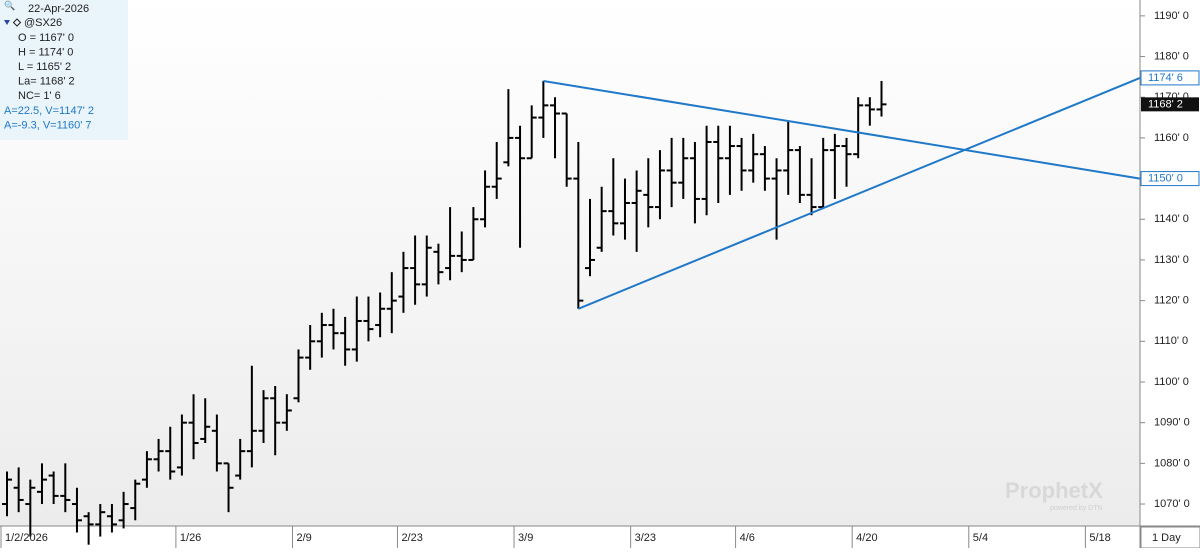  Describe the element at coordinates (1171, 56) in the screenshot. I see `y-tick-label: 1180' 0` at that location.